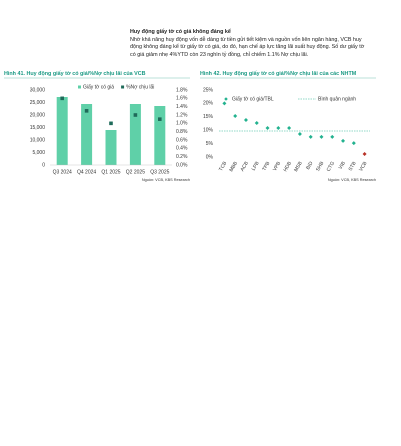  I want to click on x-tick-label: SHB, so click(320, 166).